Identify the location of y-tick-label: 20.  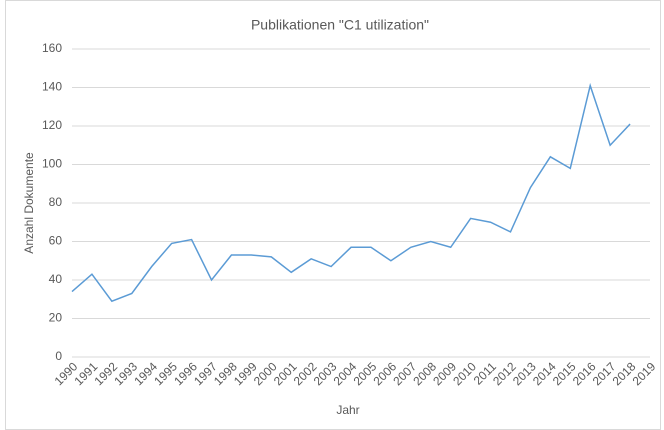
(56, 318).